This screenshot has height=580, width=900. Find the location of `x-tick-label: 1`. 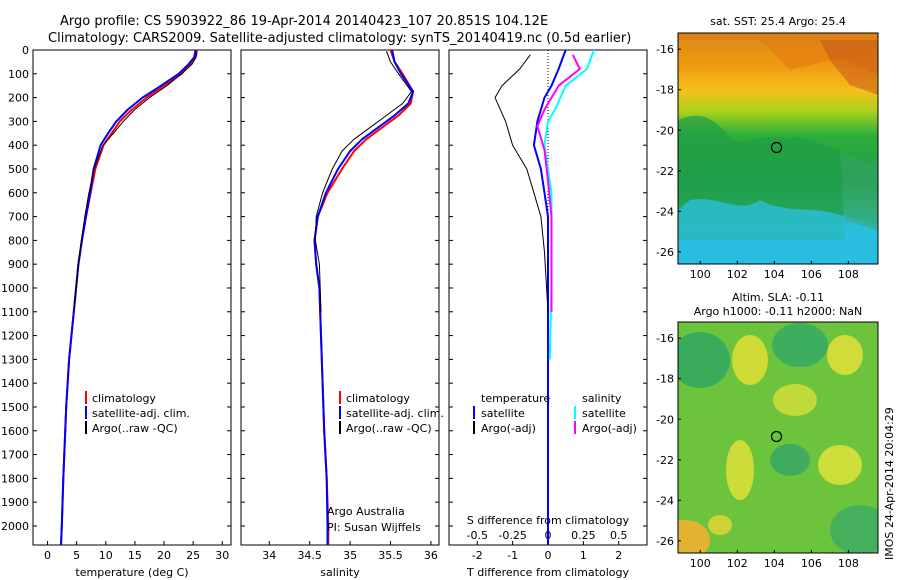

x-tick-label: 1 is located at coordinates (583, 555).